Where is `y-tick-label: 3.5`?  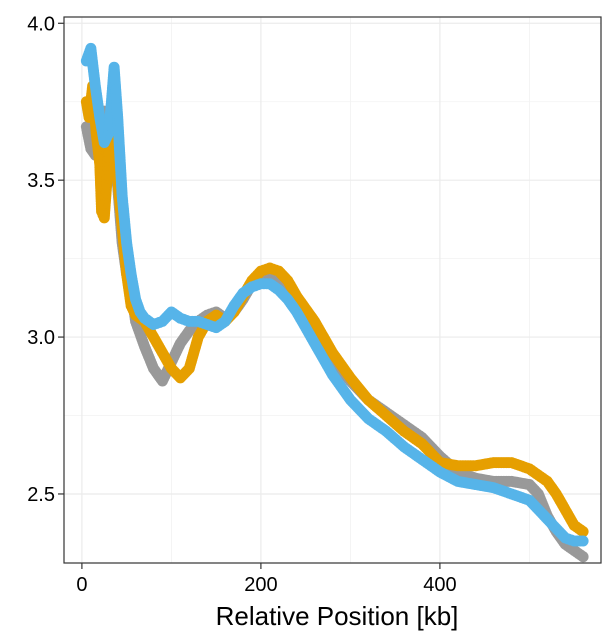 y-tick-label: 3.5 is located at coordinates (41, 181).